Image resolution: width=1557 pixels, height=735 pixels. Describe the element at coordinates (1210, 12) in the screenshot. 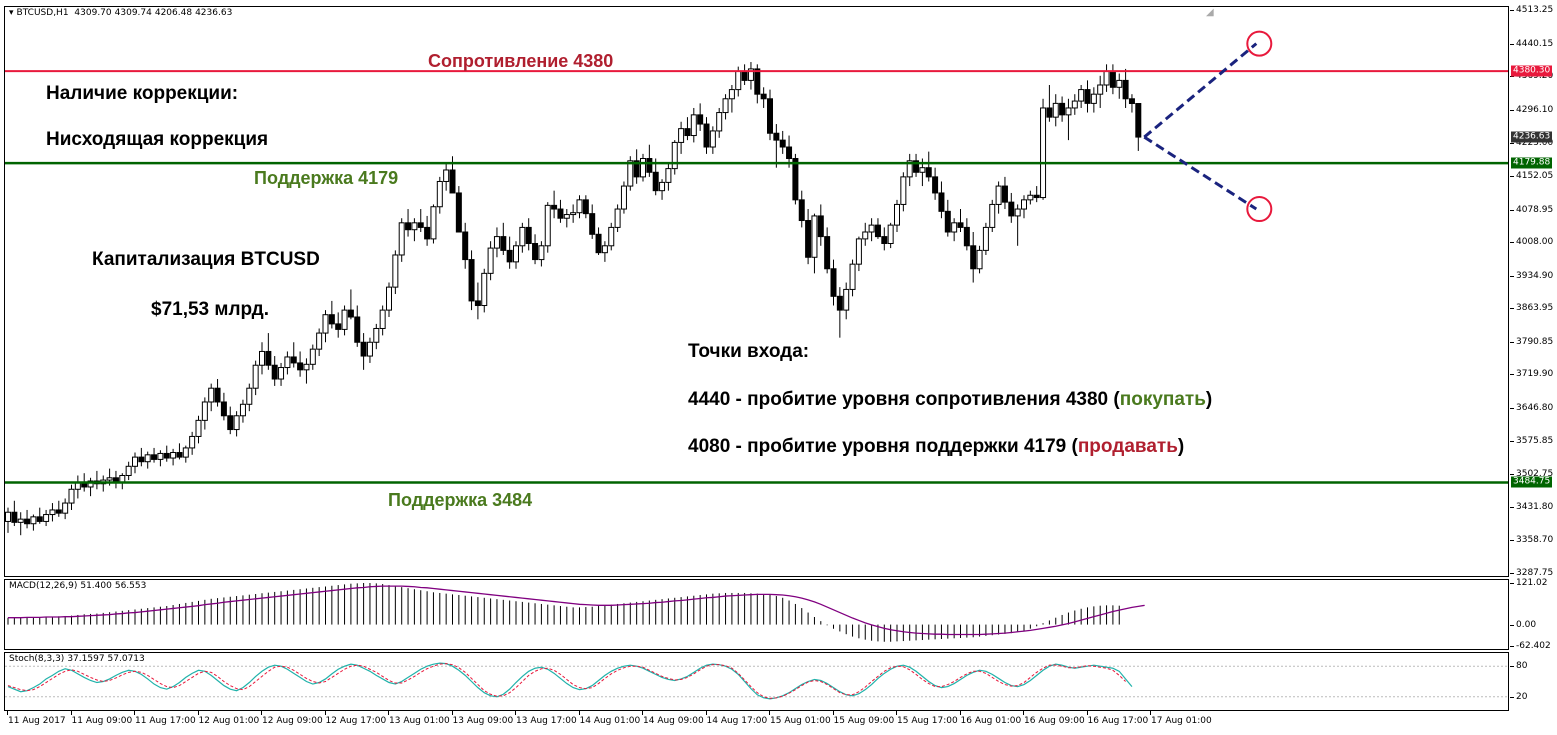

I see `chart-shift-marker-icon: ◢` at that location.